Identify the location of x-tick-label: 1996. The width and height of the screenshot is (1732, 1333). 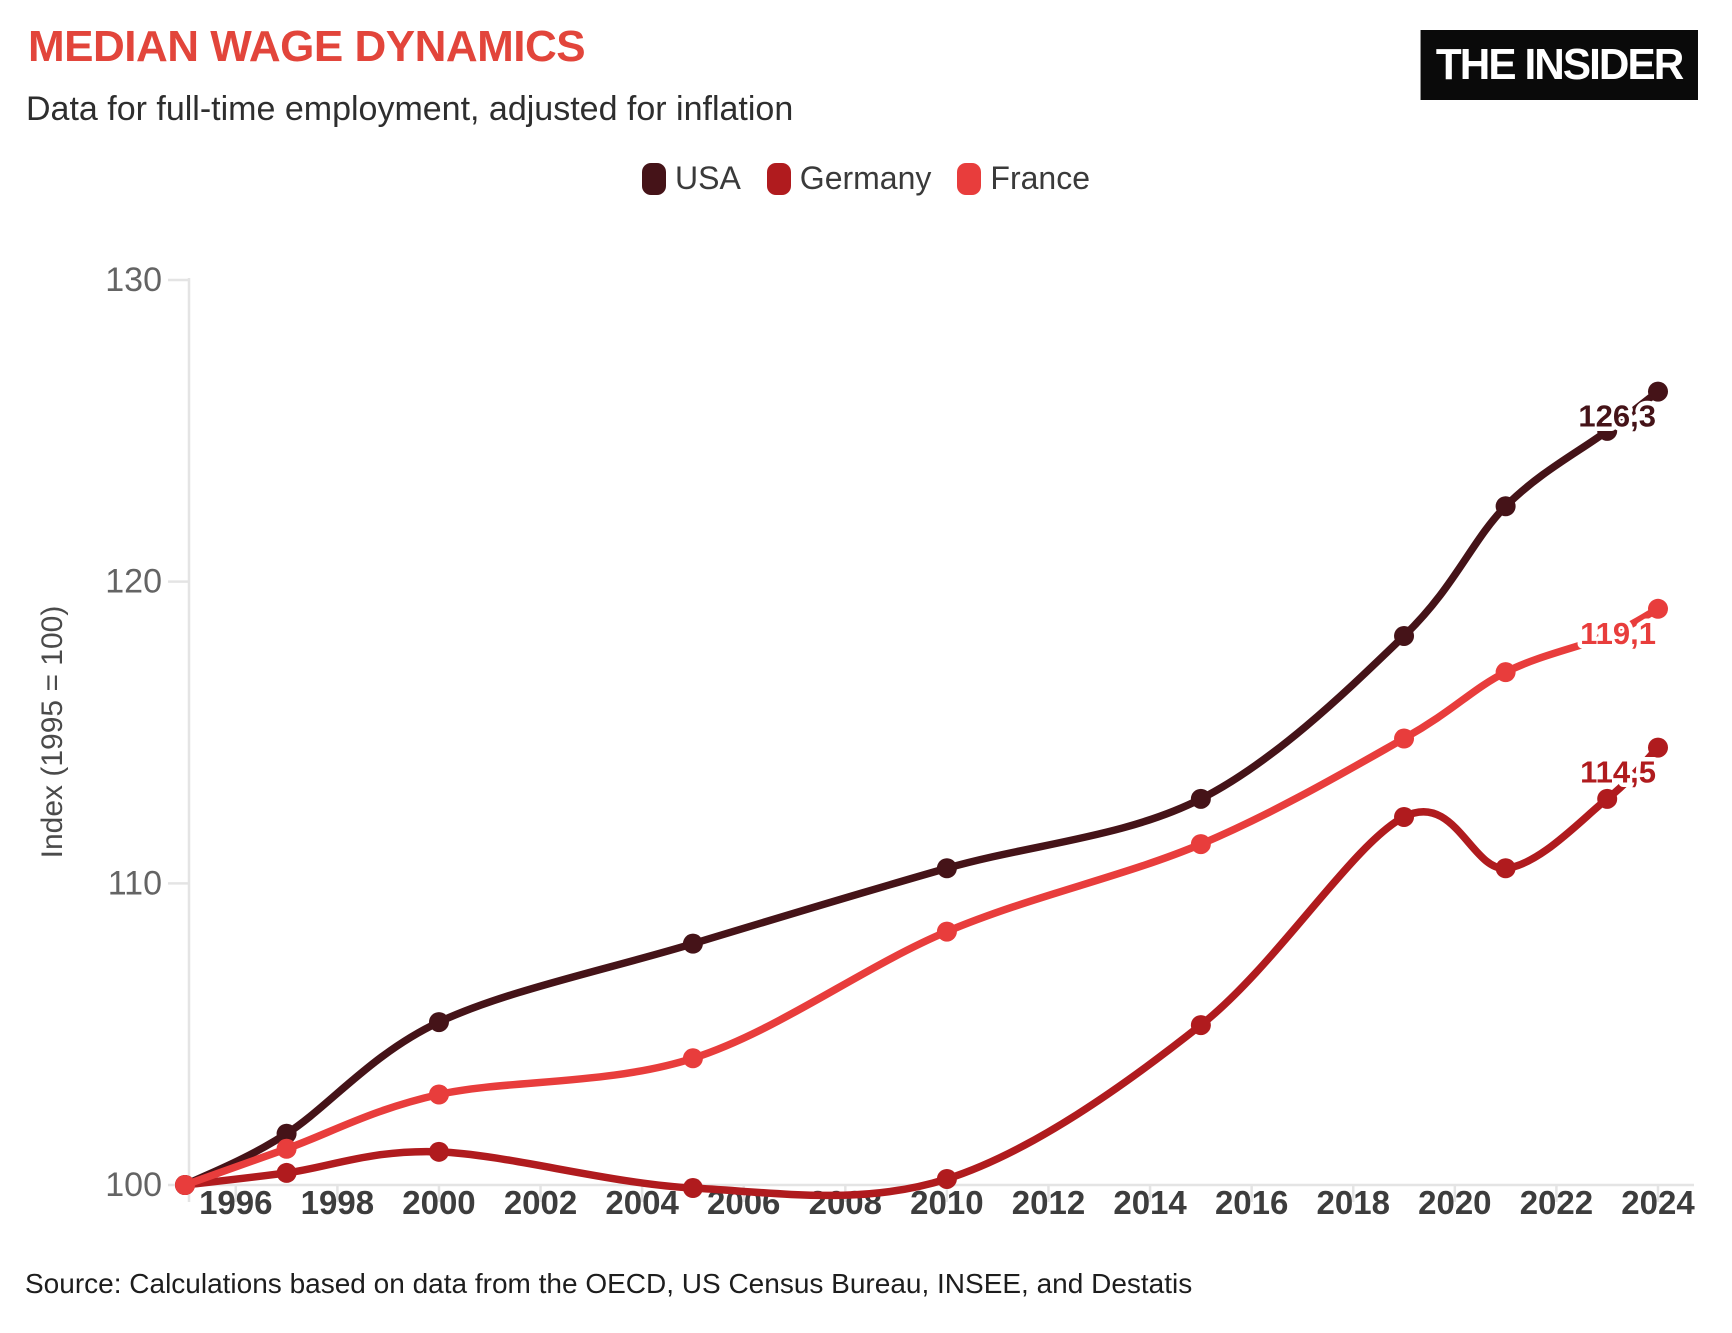
(235, 1202).